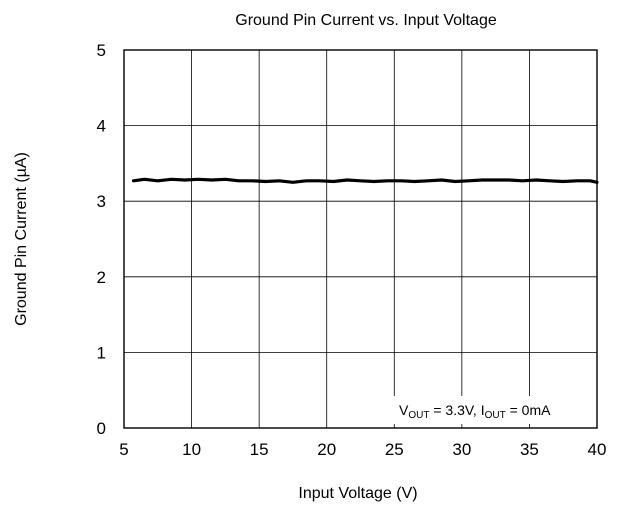 The image size is (619, 505). I want to click on y-tick-label: 5, so click(101, 50).